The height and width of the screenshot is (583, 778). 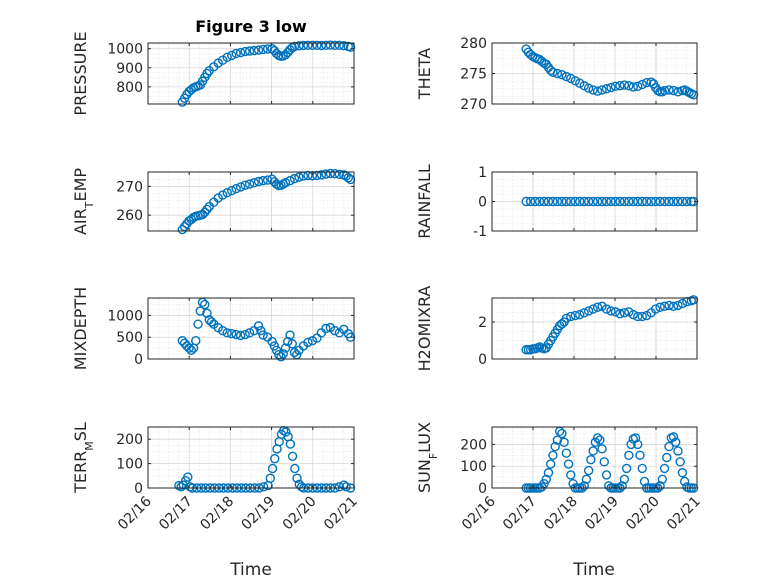 What do you see at coordinates (213, 328) in the screenshot?
I see `subplot-mixdepth: 0 500 1000 MIXDEPTH` at bounding box center [213, 328].